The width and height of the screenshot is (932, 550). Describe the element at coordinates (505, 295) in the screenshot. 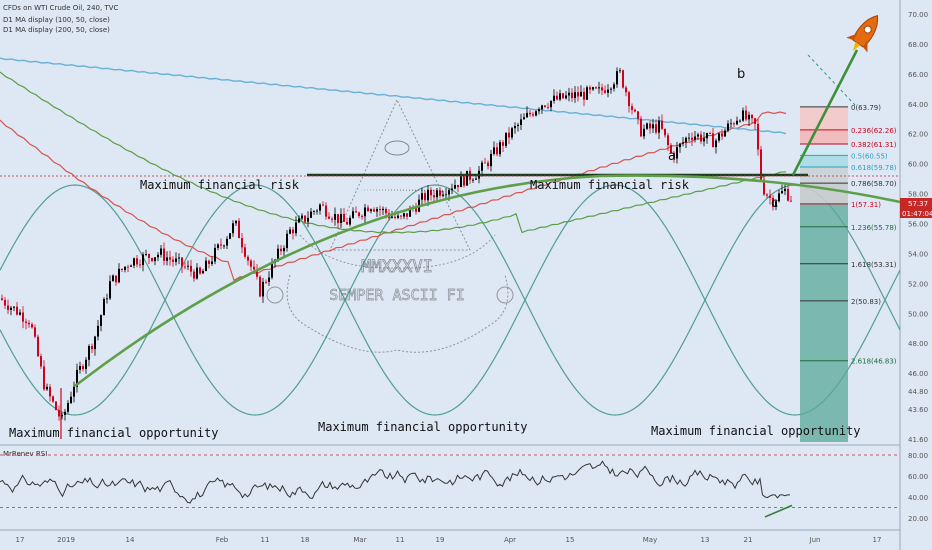

I see `seal-right-icon` at that location.